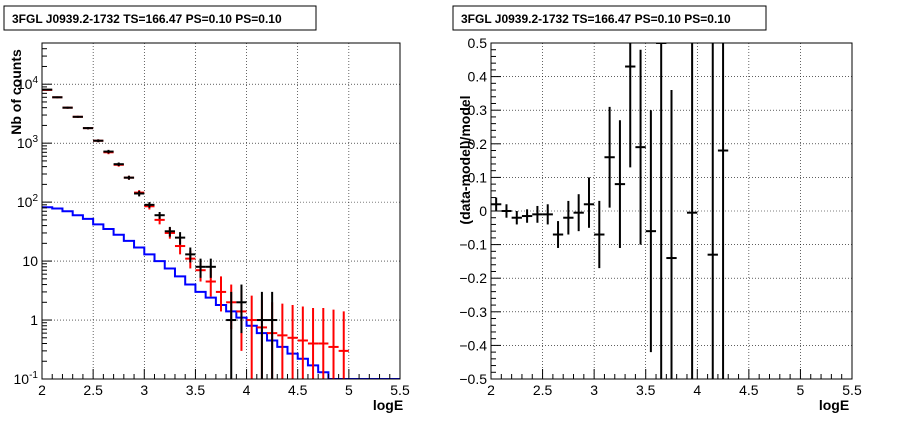 Image resolution: width=898 pixels, height=426 pixels. Describe the element at coordinates (478, 144) in the screenshot. I see `y-tick-label: 0.2` at that location.